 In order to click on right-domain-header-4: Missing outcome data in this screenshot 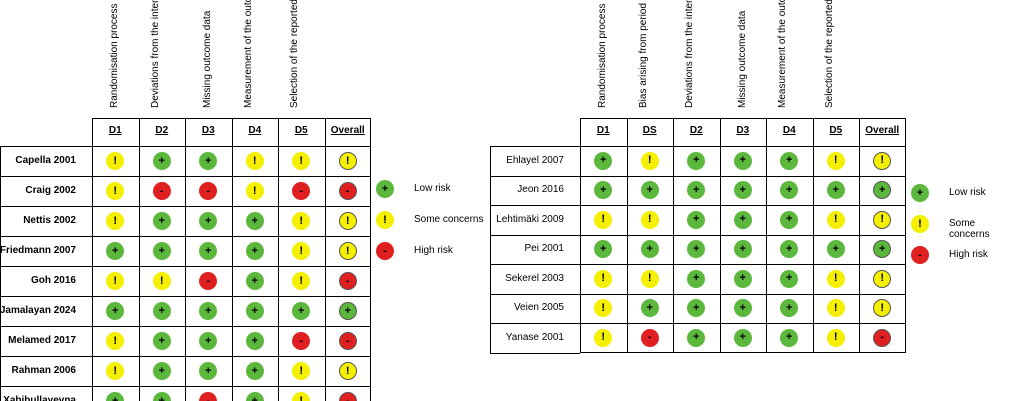, I will do `click(742, 59)`.